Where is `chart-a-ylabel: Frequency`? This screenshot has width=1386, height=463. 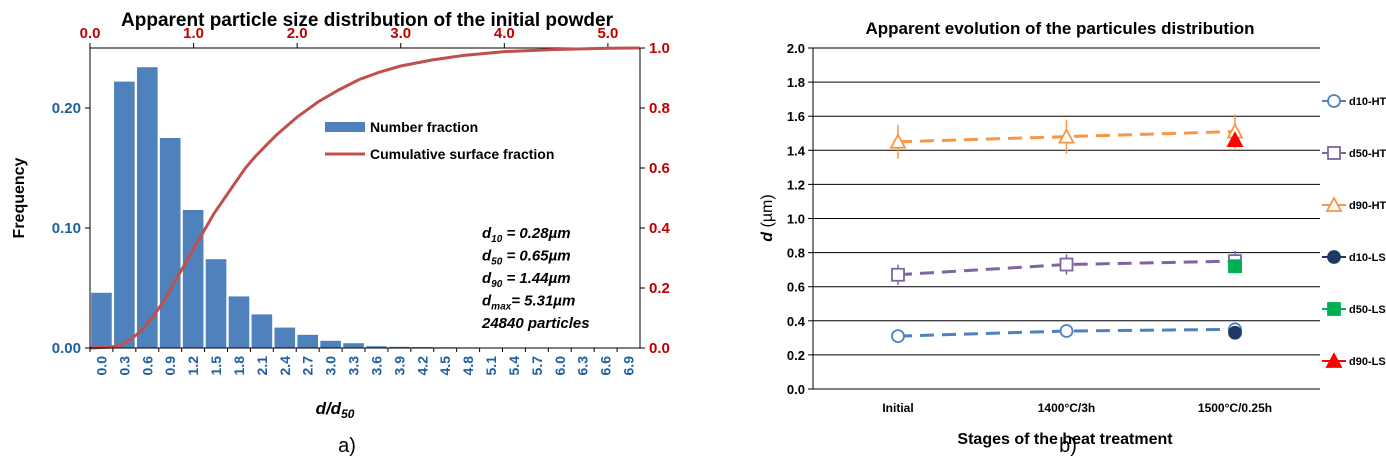 chart-a-ylabel: Frequency is located at coordinates (19, 197).